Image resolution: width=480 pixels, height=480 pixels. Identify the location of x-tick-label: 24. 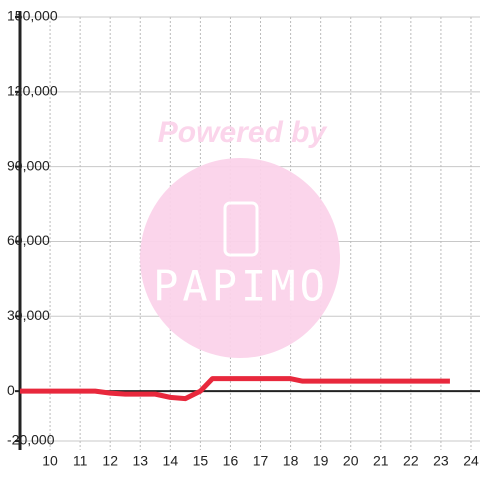
(471, 461).